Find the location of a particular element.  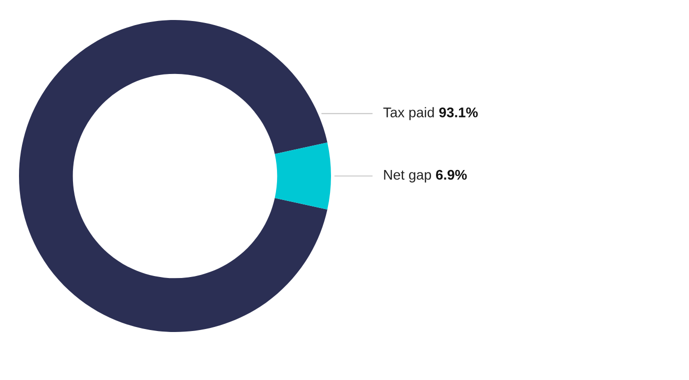

slice-label: Net gap is located at coordinates (408, 176).